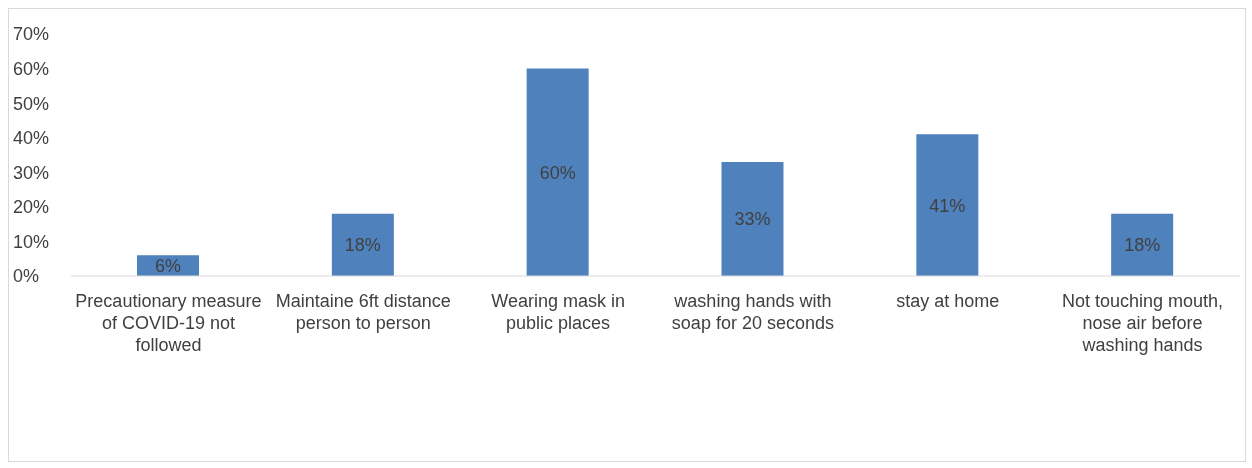 The height and width of the screenshot is (468, 1252). I want to click on y-tick-label: 50%, so click(31, 103).